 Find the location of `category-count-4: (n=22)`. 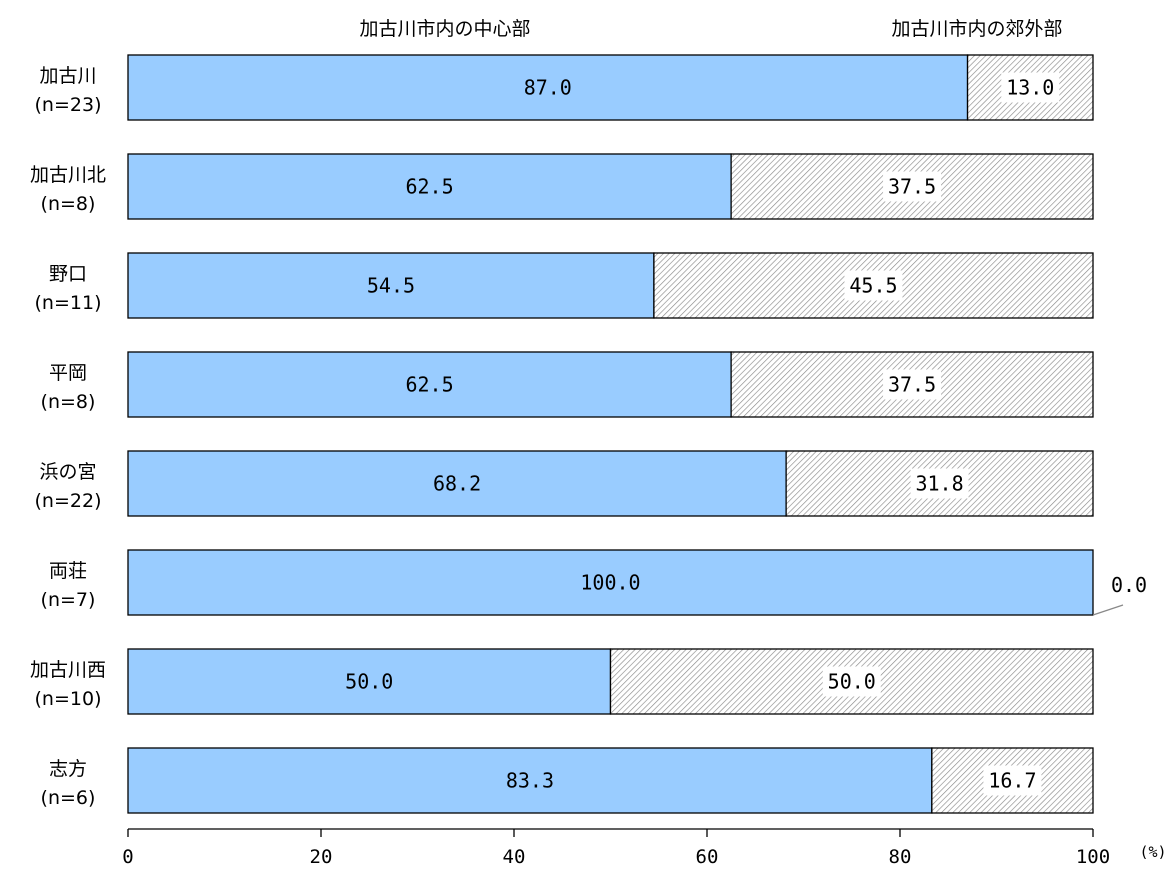

category-count-4: (n=22) is located at coordinates (68, 501).